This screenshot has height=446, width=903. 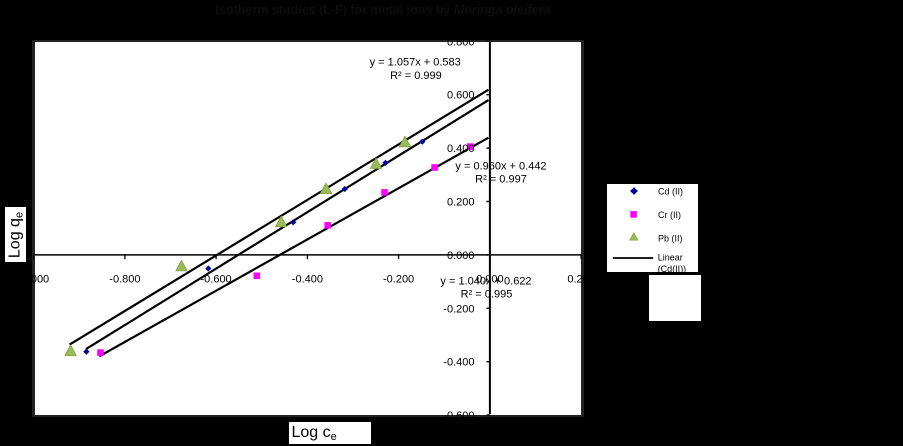 I want to click on svg-text: Linear, so click(x=670, y=258).